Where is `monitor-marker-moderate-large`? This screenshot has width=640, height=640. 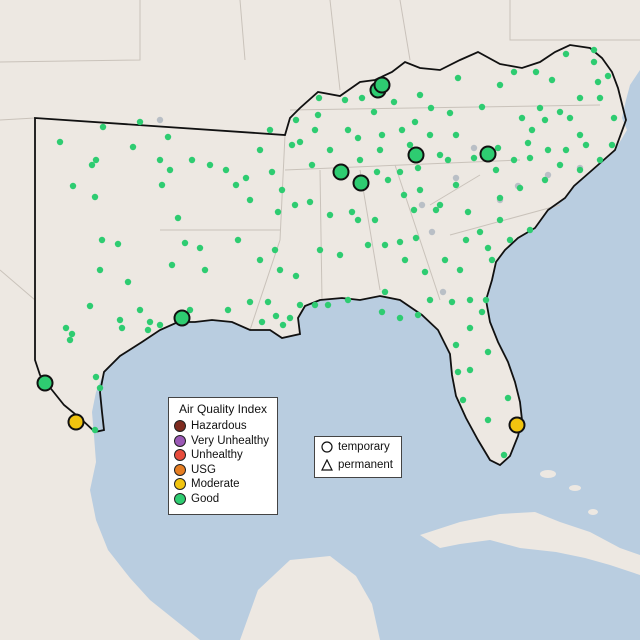
monitor-marker-moderate-large is located at coordinates (517, 425).